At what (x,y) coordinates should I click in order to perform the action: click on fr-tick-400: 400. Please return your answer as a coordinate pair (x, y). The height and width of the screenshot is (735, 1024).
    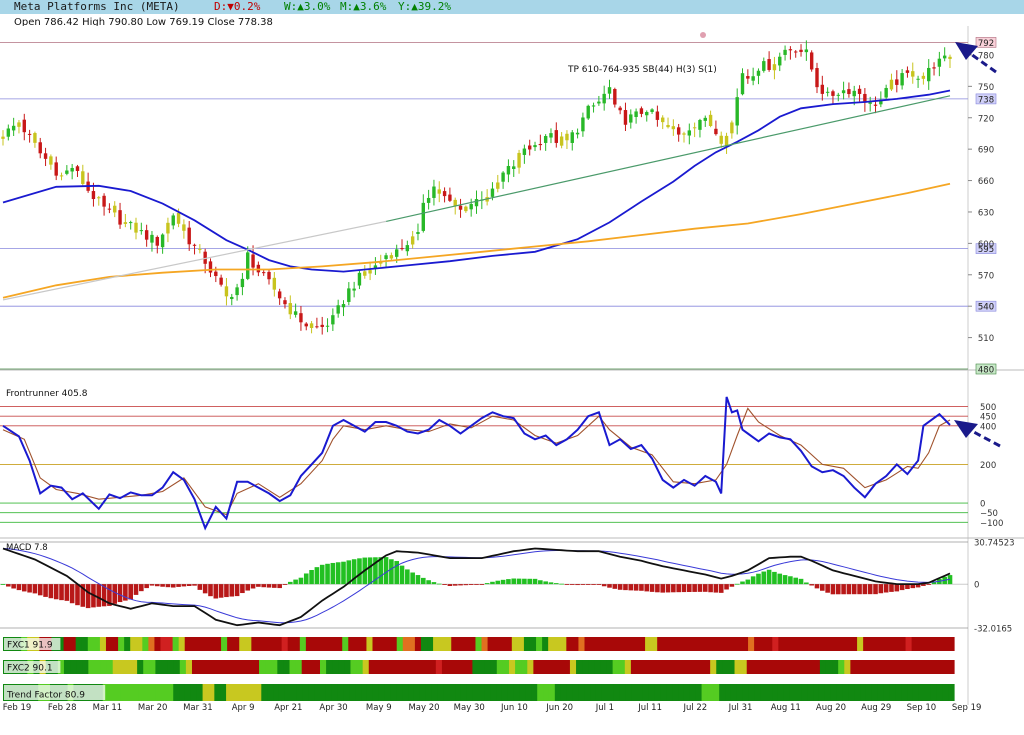
    Looking at the image, I should click on (988, 427).